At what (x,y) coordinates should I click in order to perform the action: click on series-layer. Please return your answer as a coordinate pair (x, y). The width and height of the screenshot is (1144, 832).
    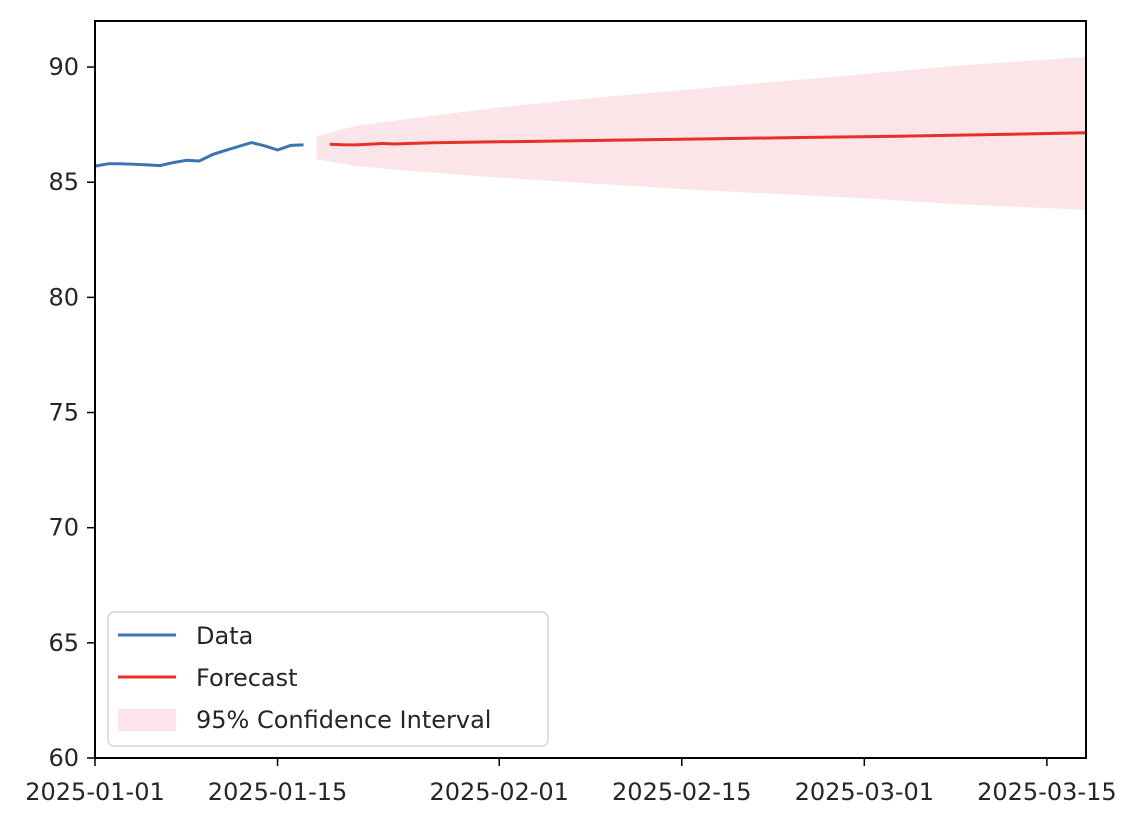
    Looking at the image, I should click on (590, 149).